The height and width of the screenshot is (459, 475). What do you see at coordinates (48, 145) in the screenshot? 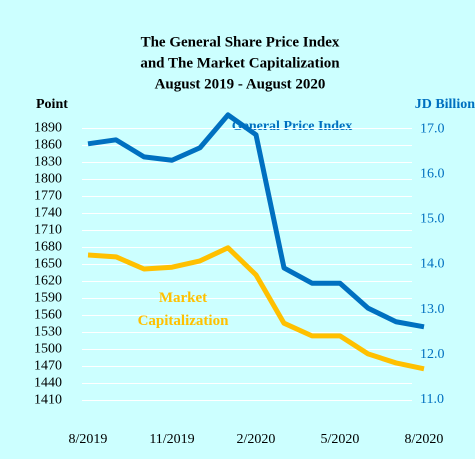
I see `y-tick-label: 1860` at bounding box center [48, 145].